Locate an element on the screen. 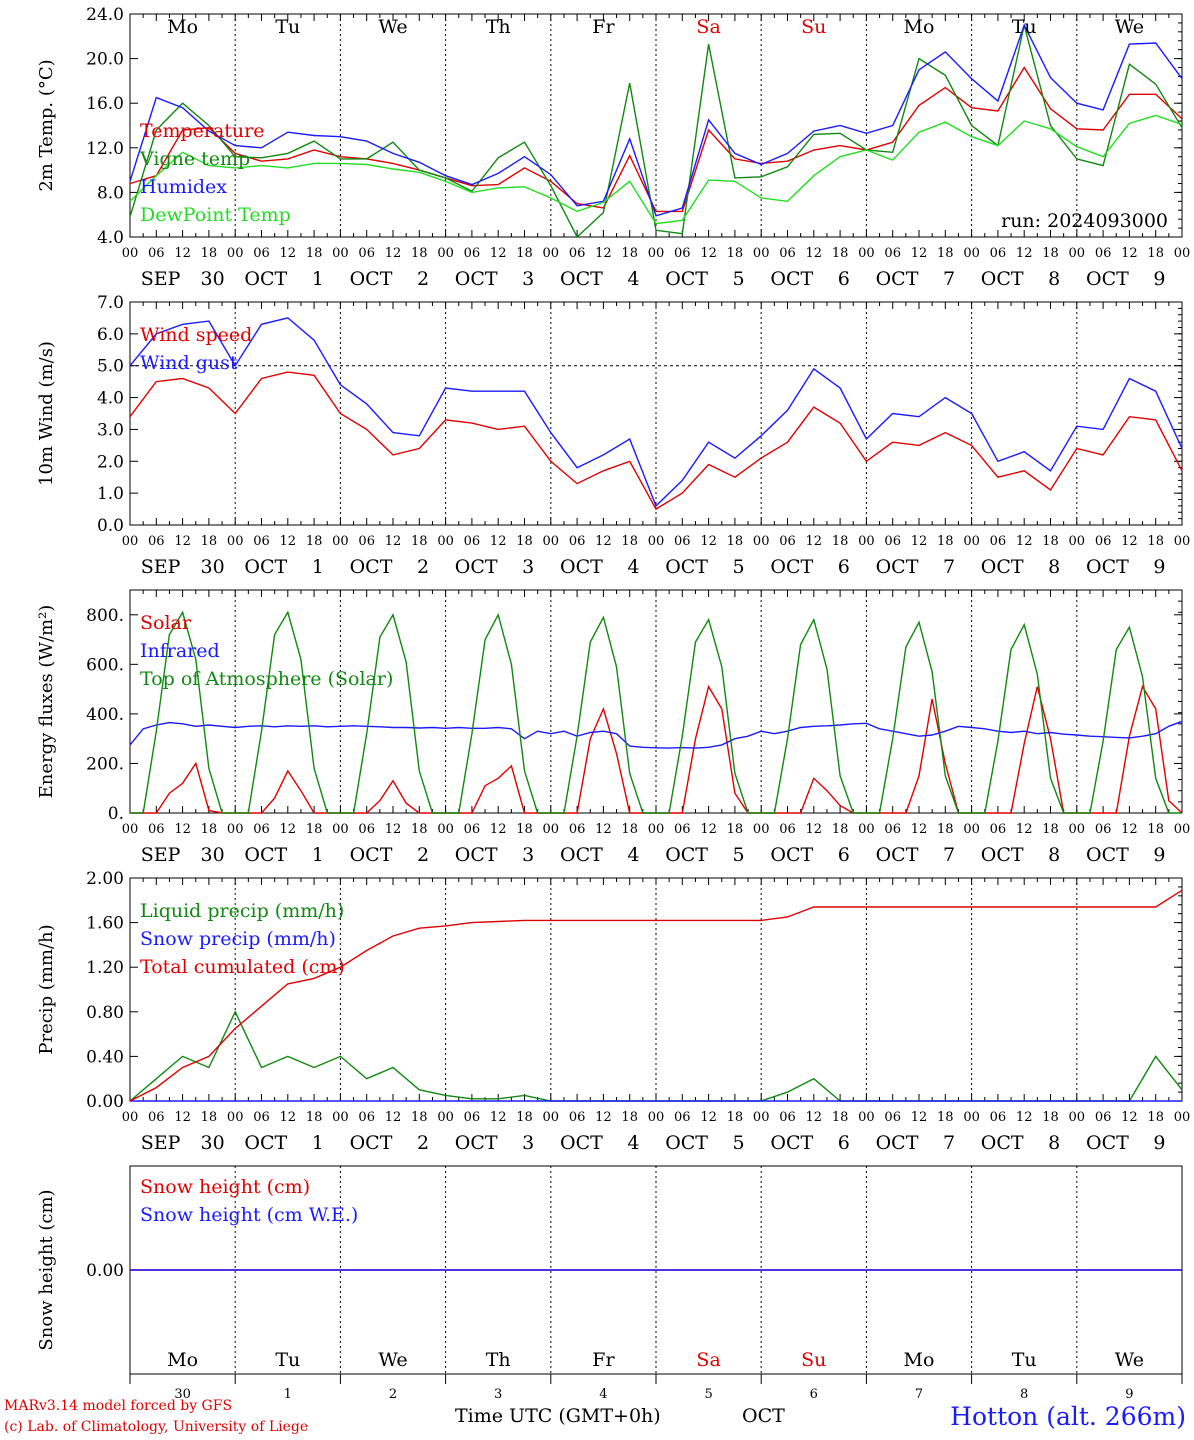 The image size is (1194, 1440). series-line-total-cumulated-cm- is located at coordinates (656, 995).